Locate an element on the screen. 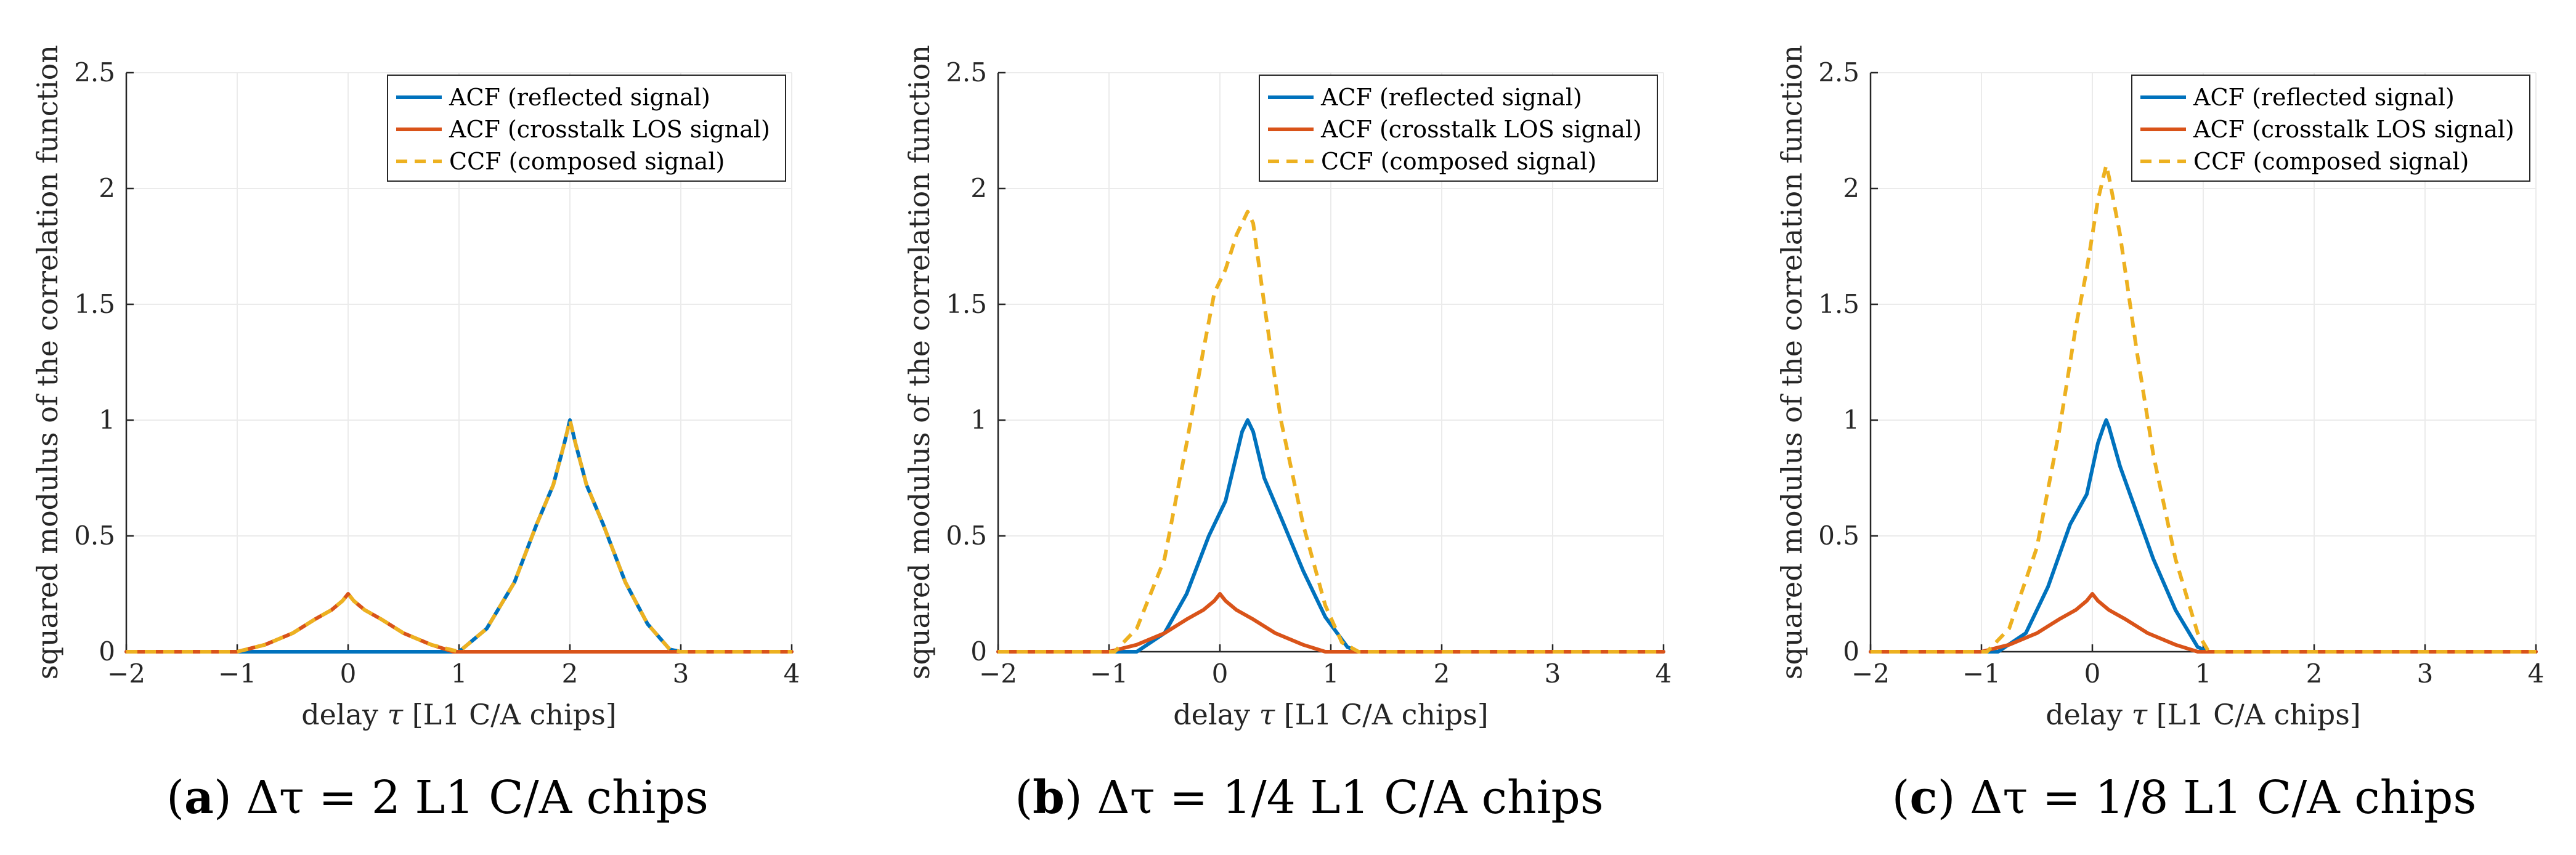 The image size is (2576, 855). subfigure-caption: (a) Δτ = 2 L1 C/A chips is located at coordinates (437, 797).